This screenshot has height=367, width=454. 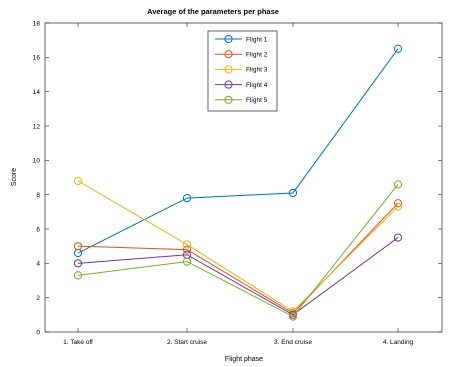 What do you see at coordinates (78, 342) in the screenshot?
I see `x-tick-label: 1. Take off` at bounding box center [78, 342].